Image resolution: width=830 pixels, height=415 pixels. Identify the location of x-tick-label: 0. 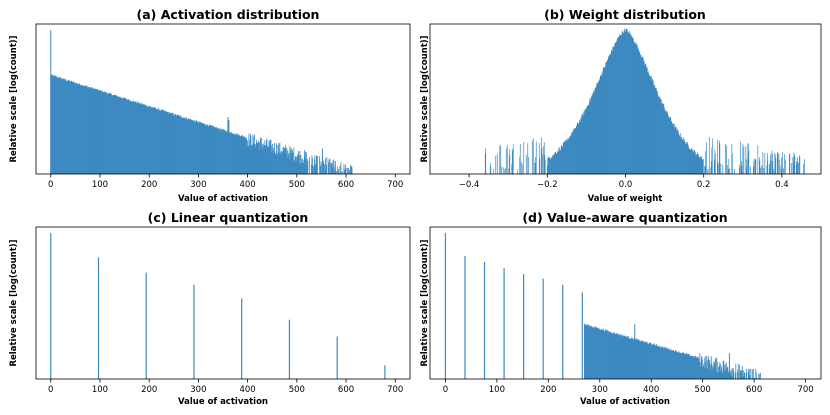
(50, 390).